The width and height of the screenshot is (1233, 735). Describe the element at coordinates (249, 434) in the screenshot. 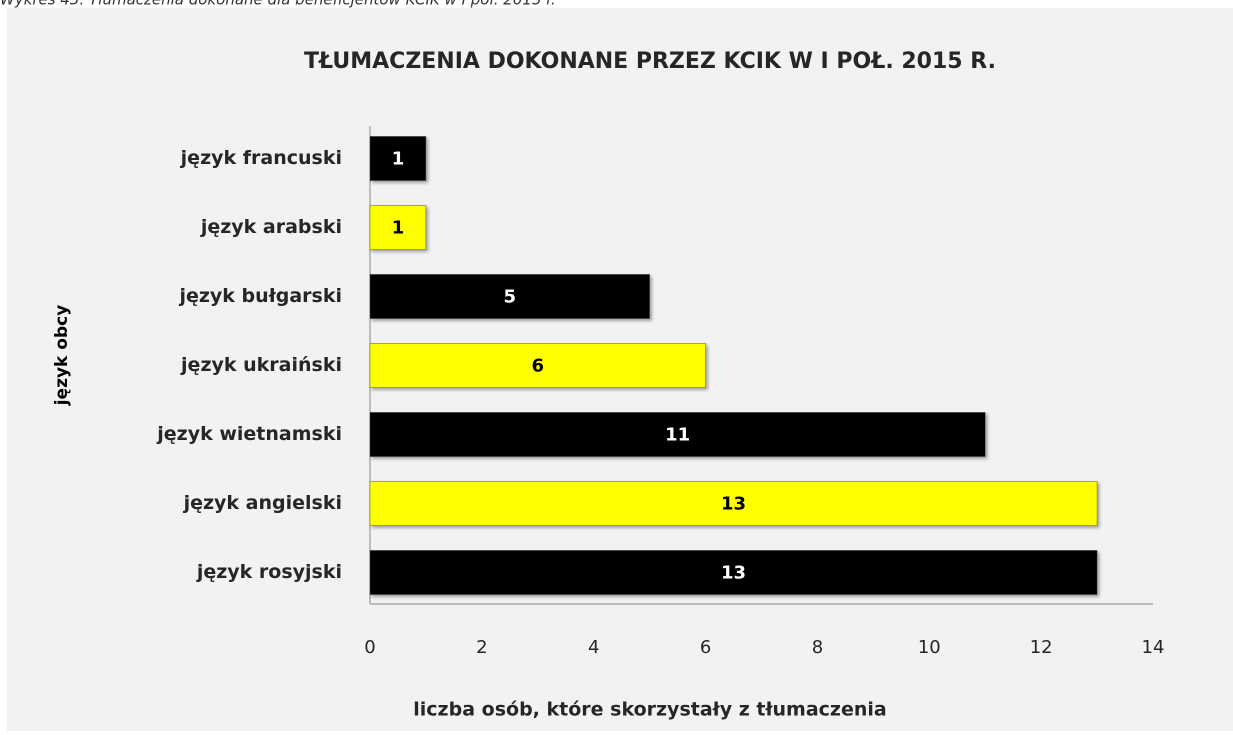

I see `y-tick-label: język wietnamski` at that location.